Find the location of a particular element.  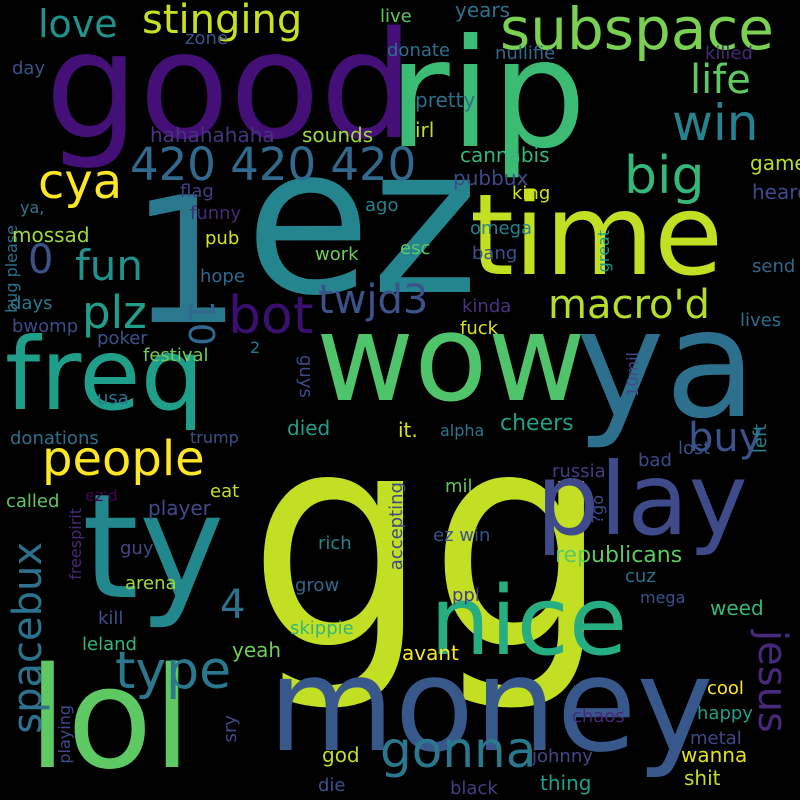

word: alpha is located at coordinates (462, 430).